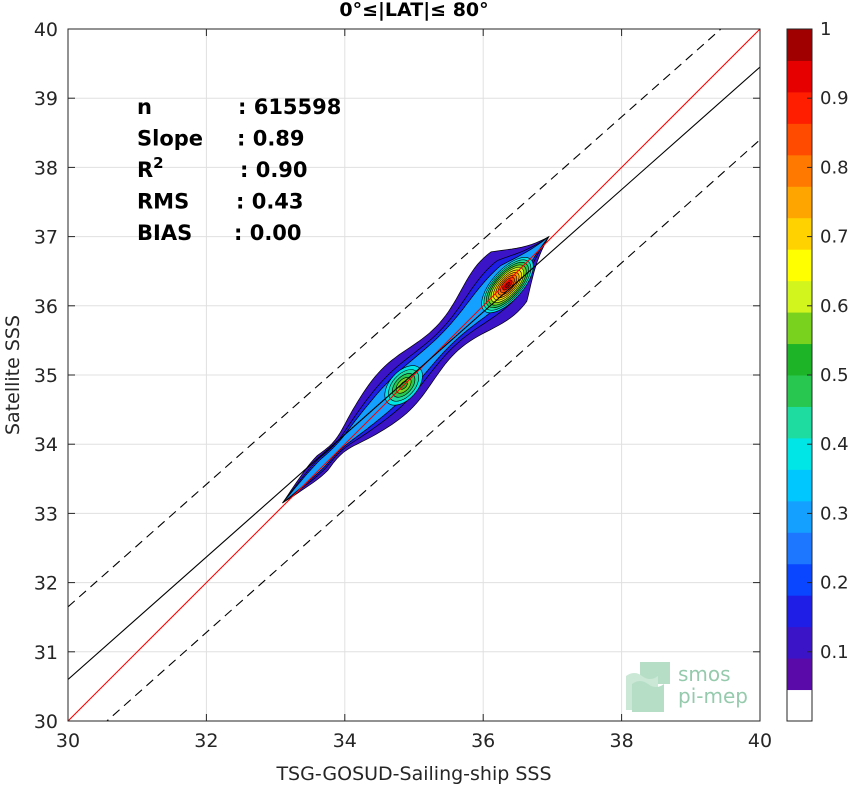 This screenshot has width=855, height=788. I want to click on x-tick-label: 32, so click(206, 741).